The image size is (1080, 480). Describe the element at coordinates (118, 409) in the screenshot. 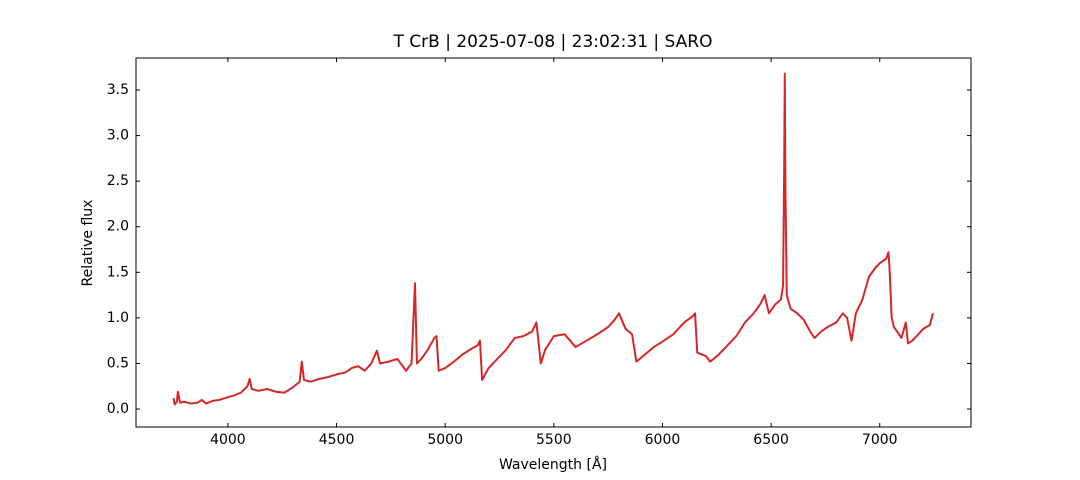

I see `y-tick-label: 0.0` at that location.